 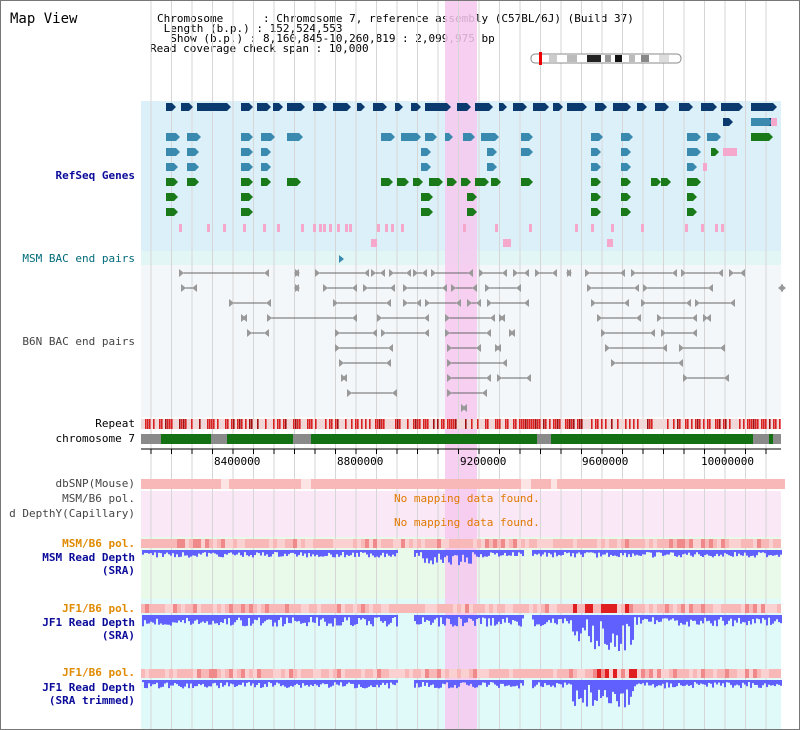 What do you see at coordinates (608, 58) in the screenshot?
I see `ideogram-band` at bounding box center [608, 58].